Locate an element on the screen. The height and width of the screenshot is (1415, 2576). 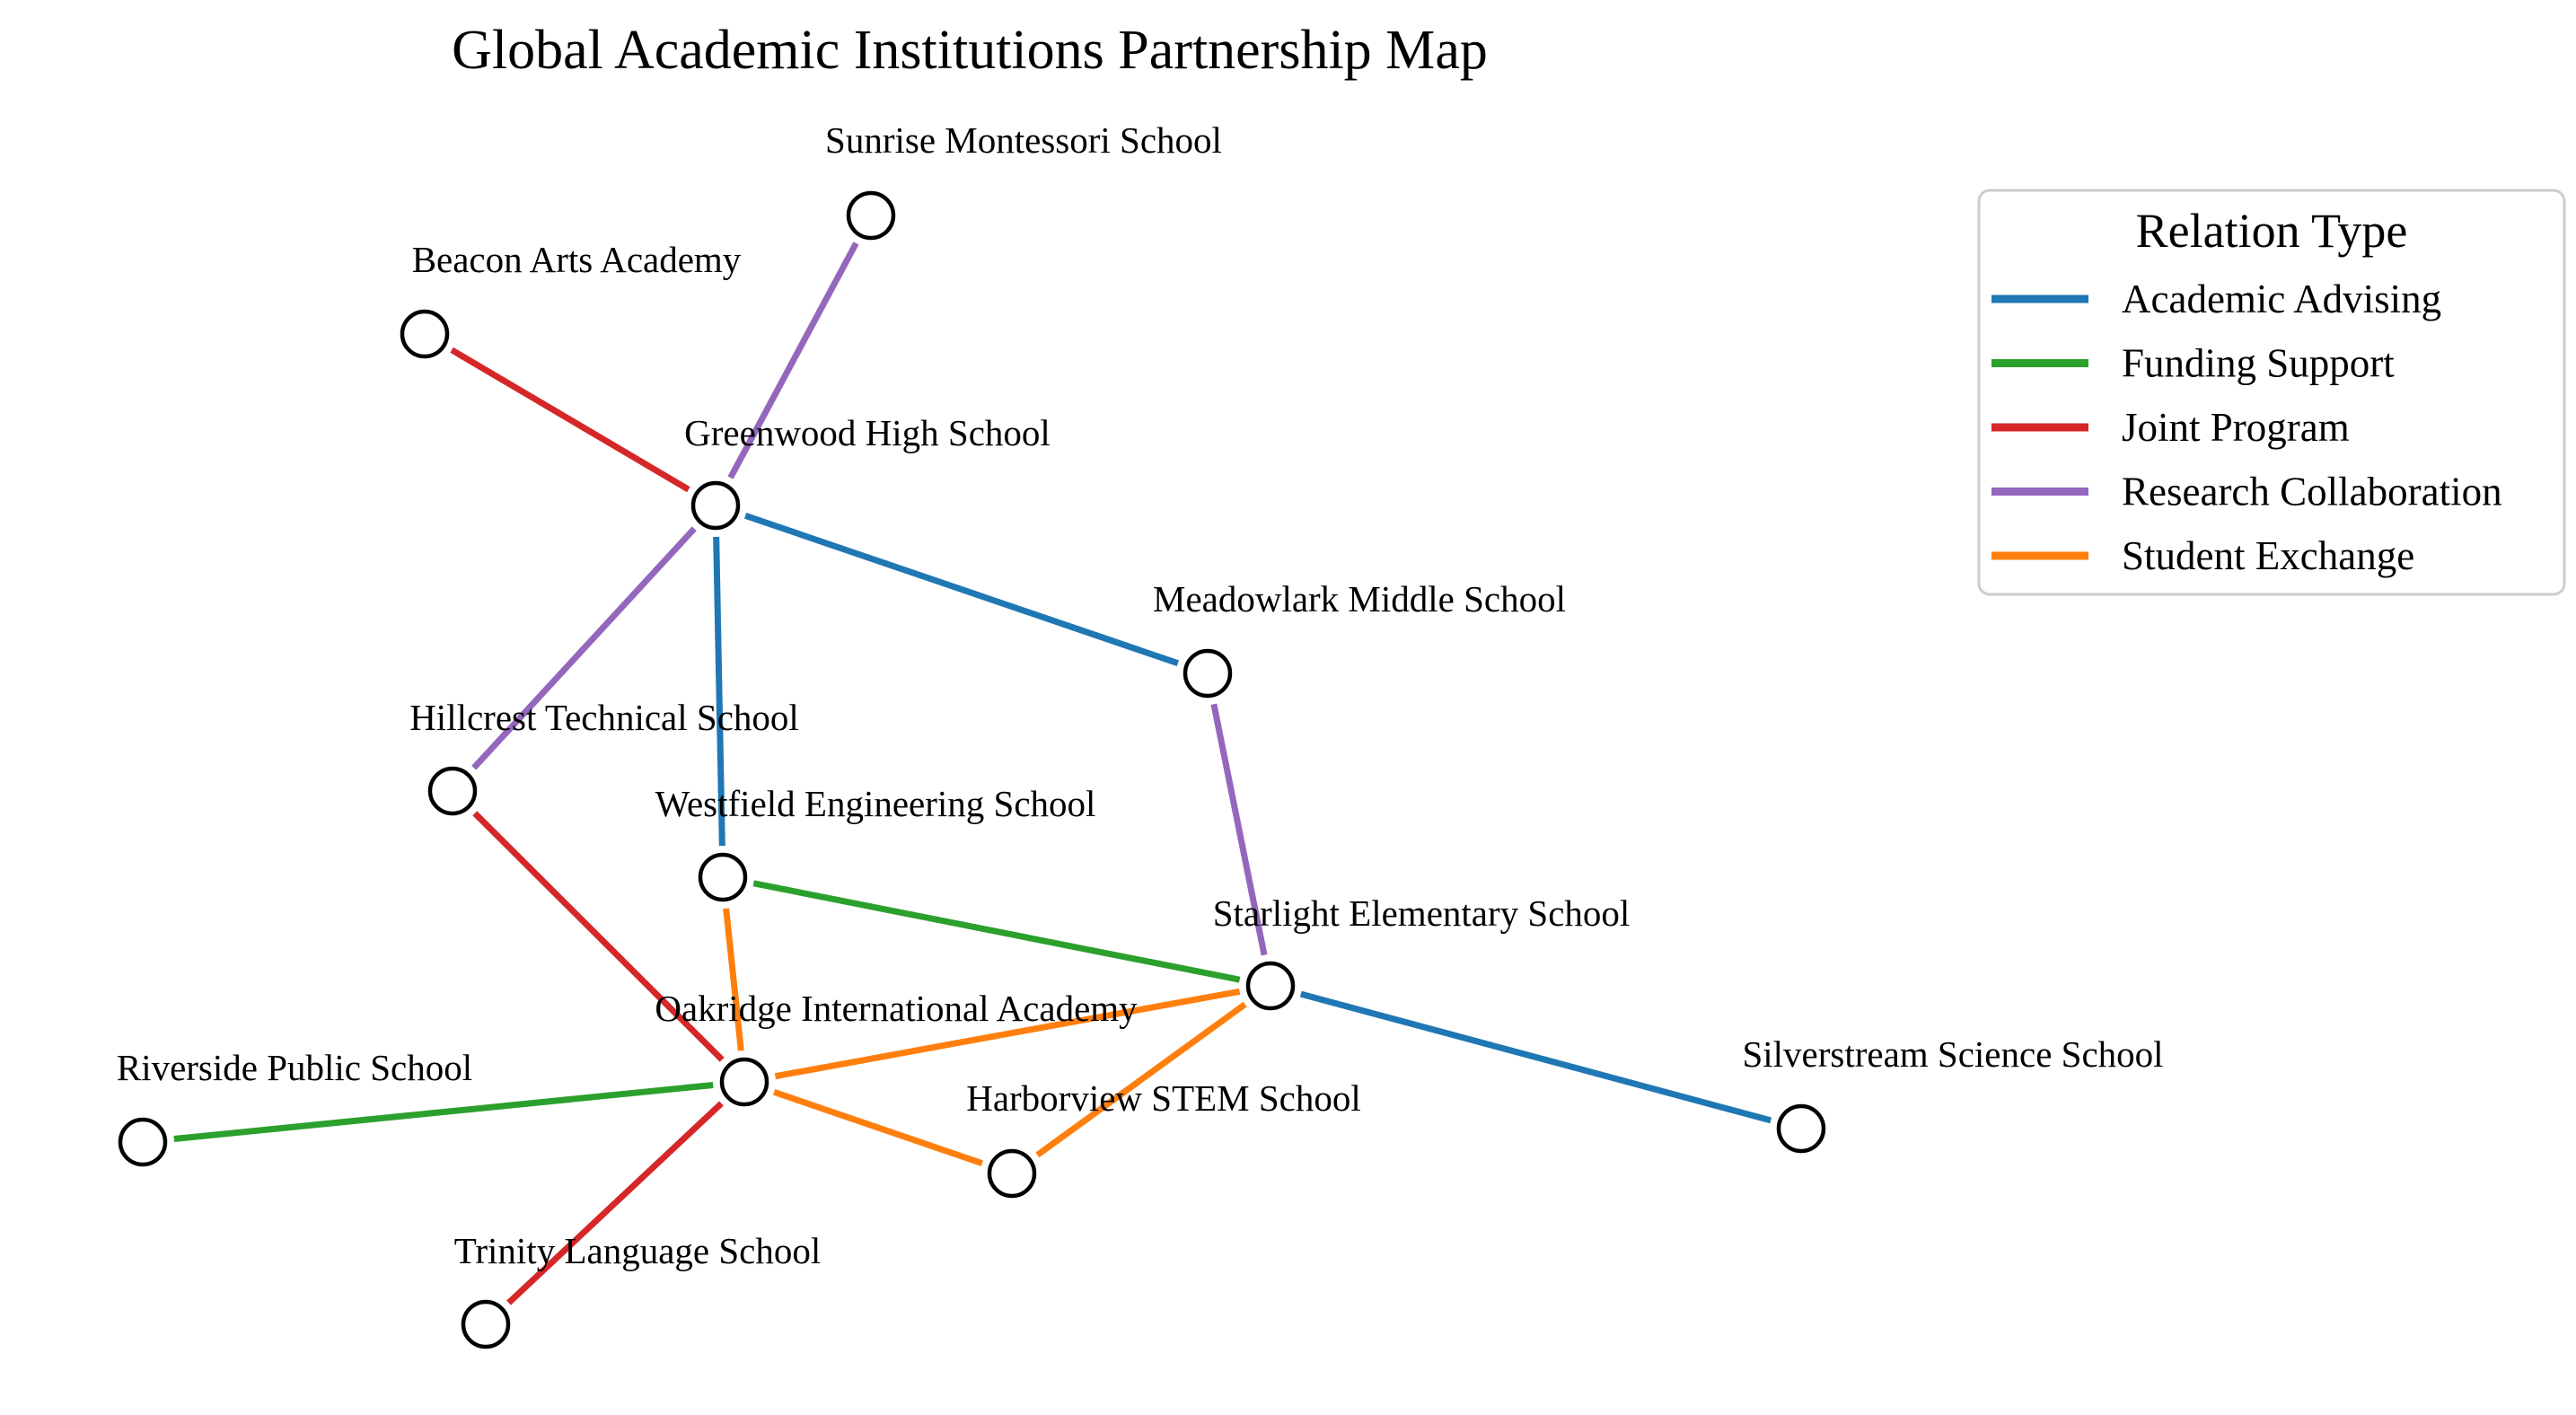
node-harborview is located at coordinates (1012, 1174).